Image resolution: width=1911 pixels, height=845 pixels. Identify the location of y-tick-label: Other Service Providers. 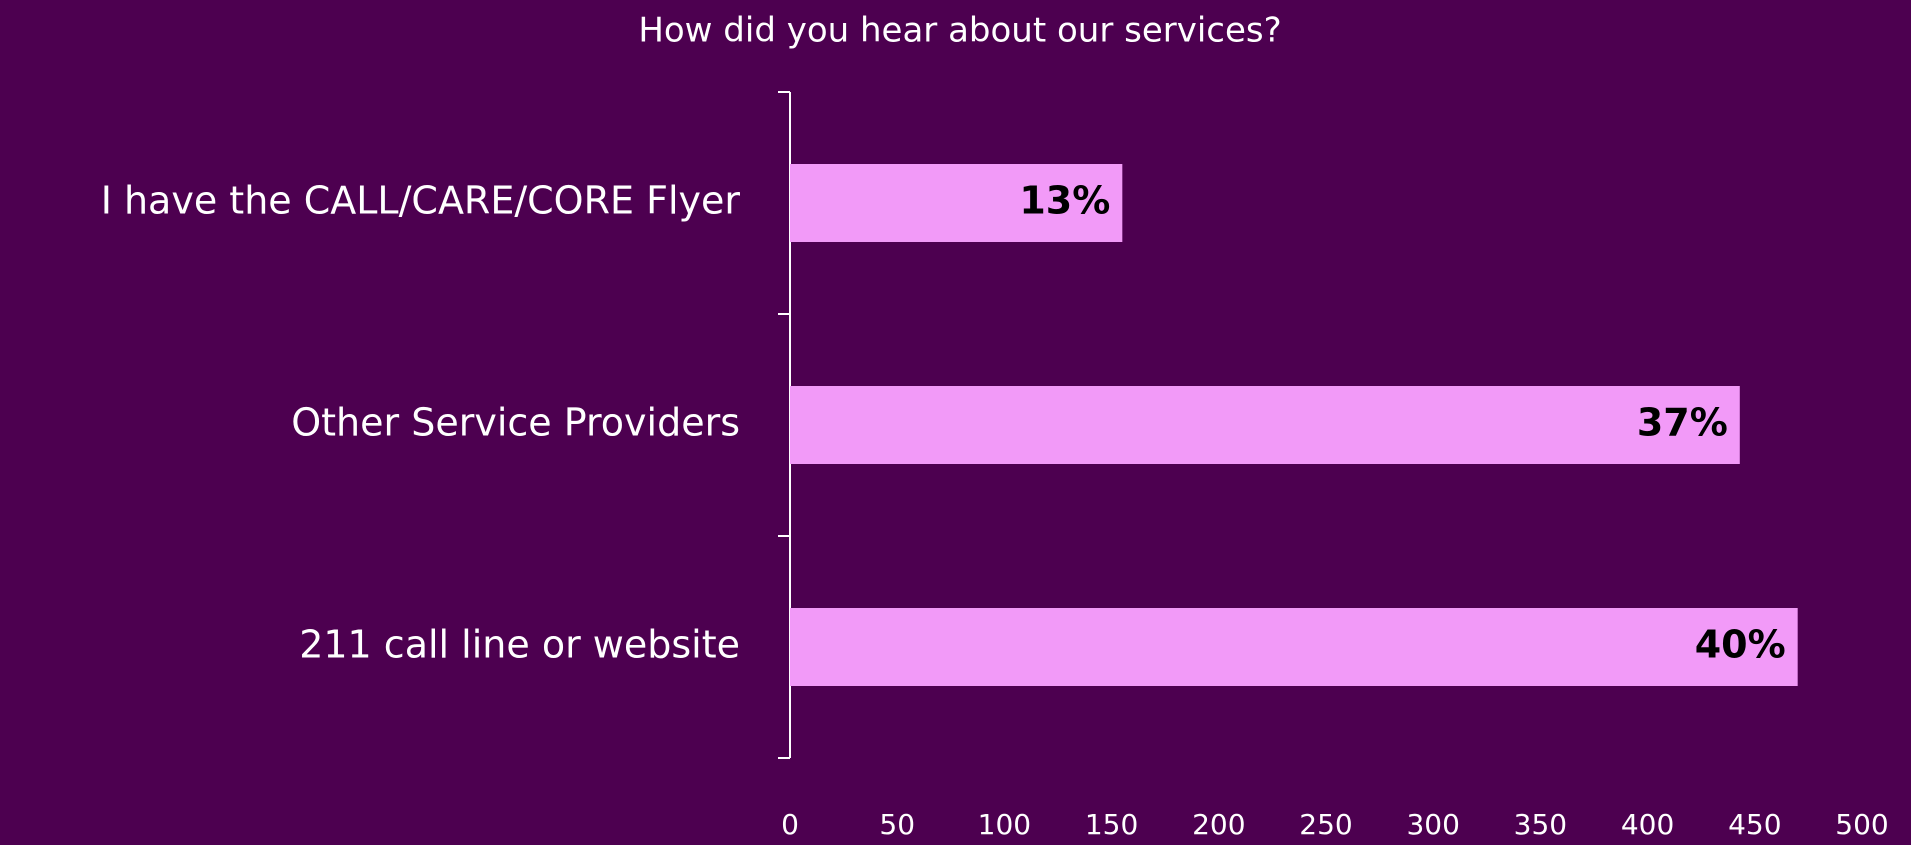
(515, 423).